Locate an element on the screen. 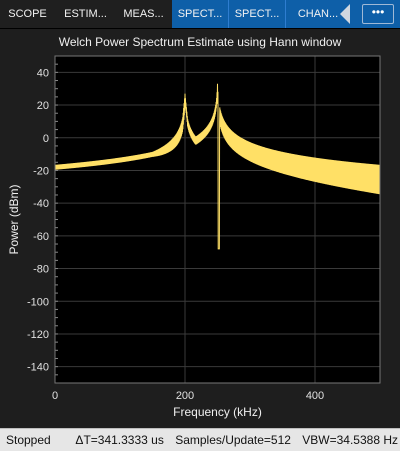 This screenshot has height=451, width=400. x-tick-label: 200 is located at coordinates (185, 396).